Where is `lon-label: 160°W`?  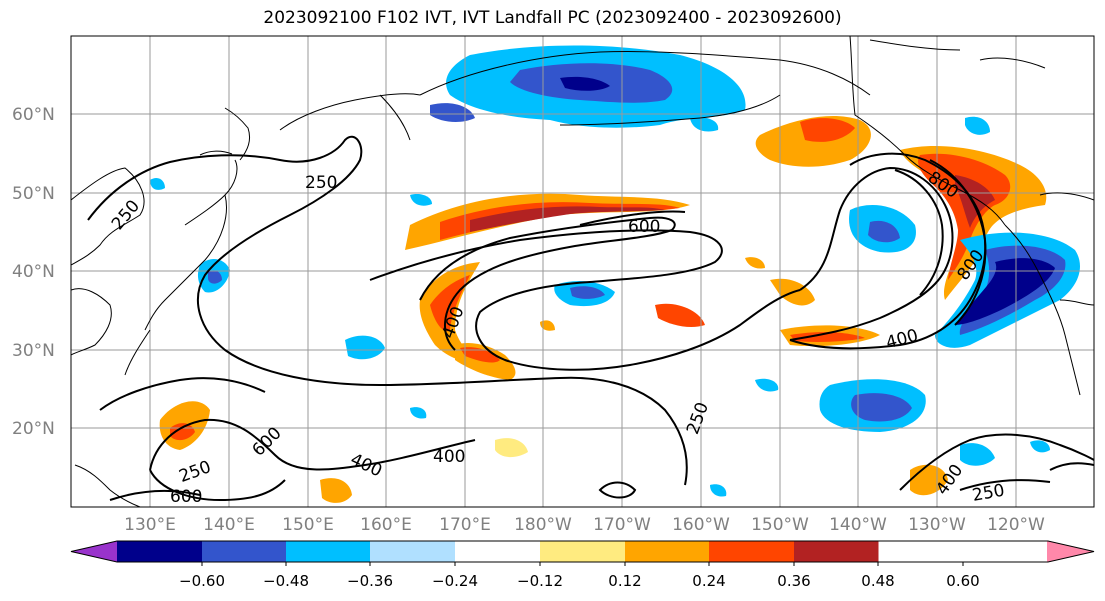 lon-label: 160°W is located at coordinates (701, 525).